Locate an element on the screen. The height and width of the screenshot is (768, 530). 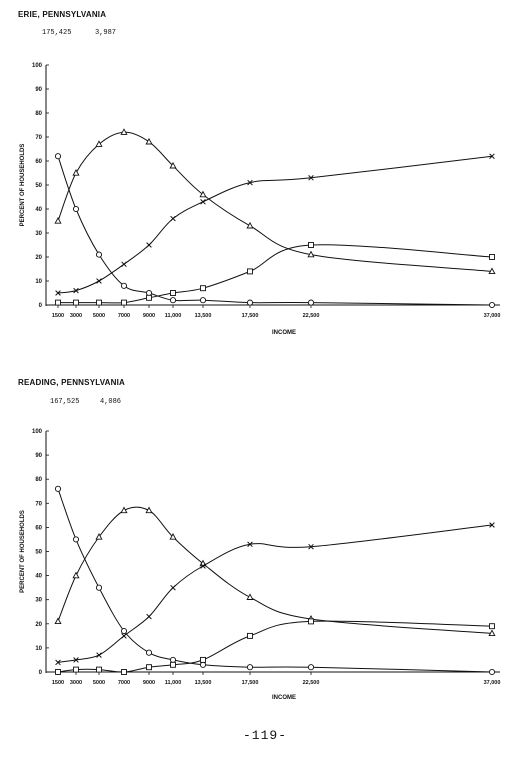
y-tick-label: 90 is located at coordinates (38, 90).